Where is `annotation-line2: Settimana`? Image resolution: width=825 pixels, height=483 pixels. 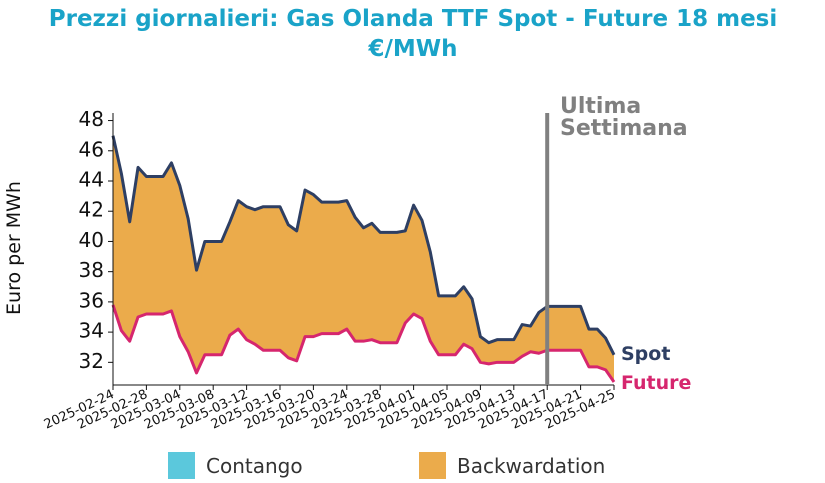 annotation-line2: Settimana is located at coordinates (624, 128).